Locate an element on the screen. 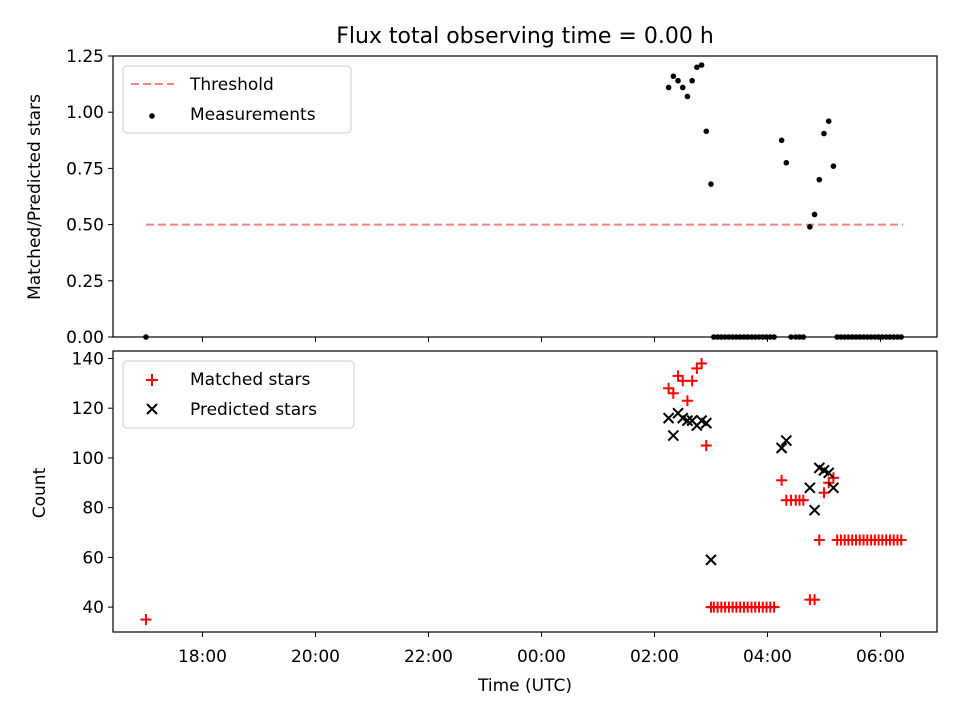  top-y-tick-label: 1.25 is located at coordinates (85, 57).